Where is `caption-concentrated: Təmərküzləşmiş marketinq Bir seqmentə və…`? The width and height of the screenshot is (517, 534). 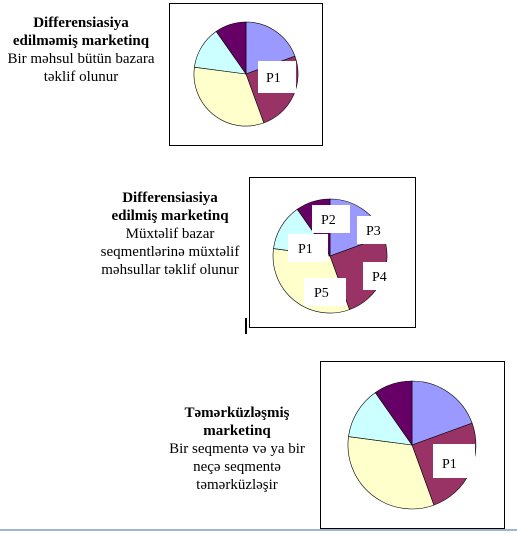 caption-concentrated: Təmərküzləşmiş marketinq Bir seqmentə və… is located at coordinates (237, 449).